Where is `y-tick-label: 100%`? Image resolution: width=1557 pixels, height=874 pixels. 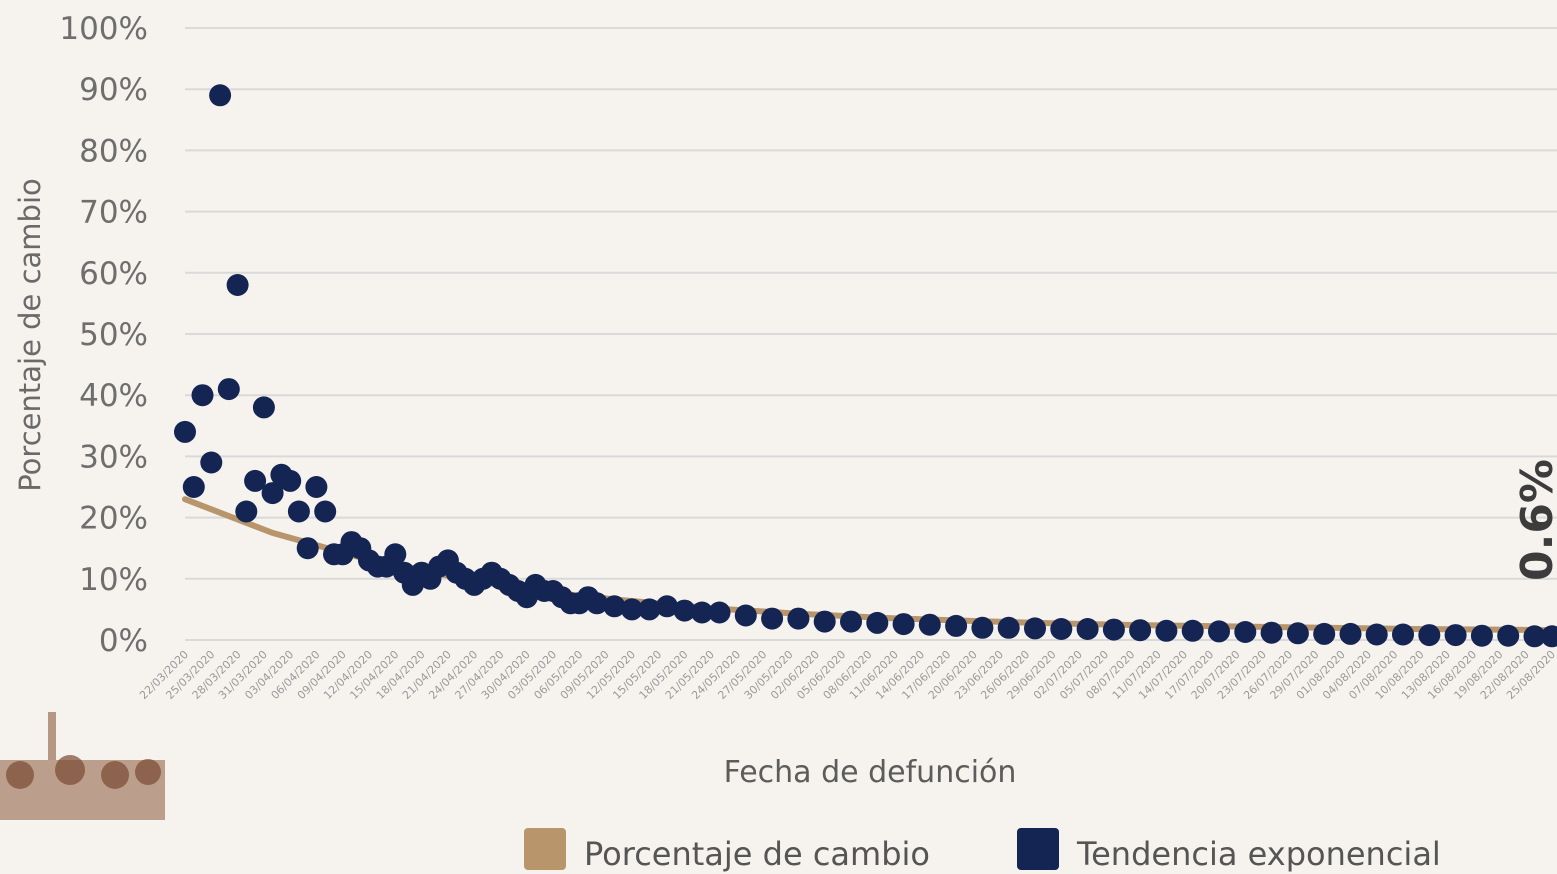
y-tick-label: 100% is located at coordinates (103, 29).